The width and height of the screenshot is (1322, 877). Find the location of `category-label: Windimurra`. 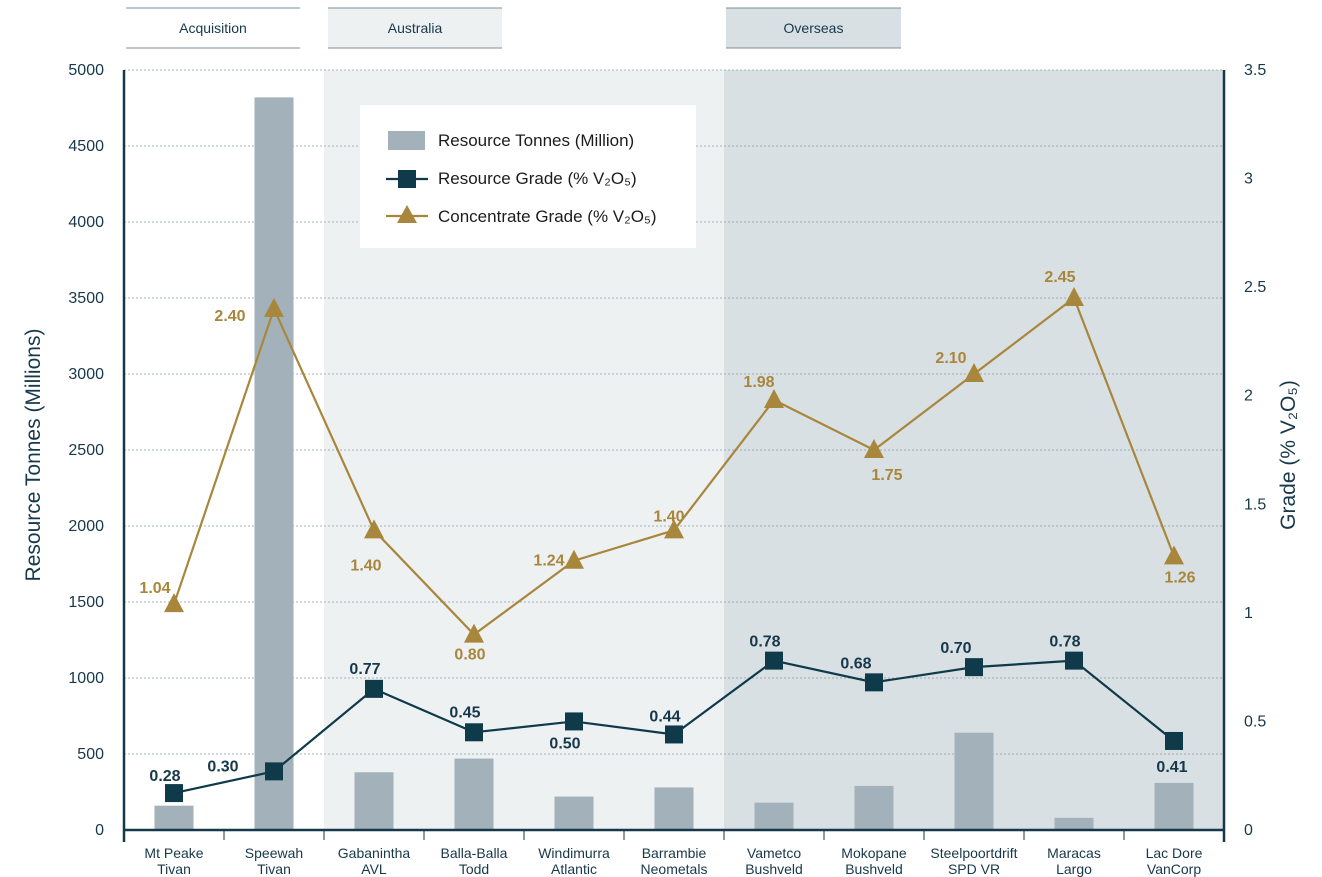

category-label: Windimurra is located at coordinates (574, 853).